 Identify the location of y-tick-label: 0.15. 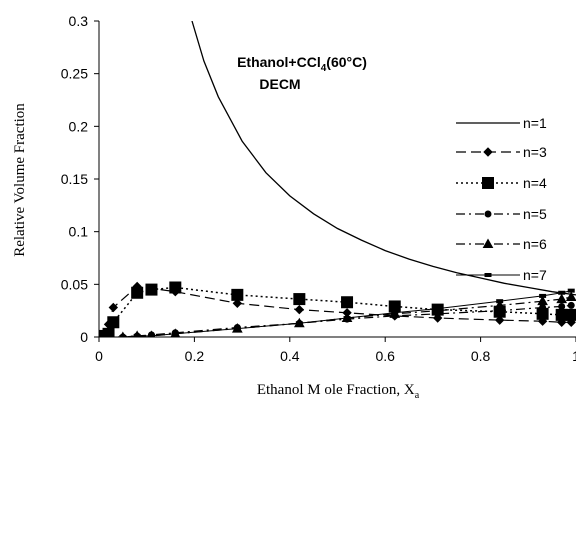
(74, 179).